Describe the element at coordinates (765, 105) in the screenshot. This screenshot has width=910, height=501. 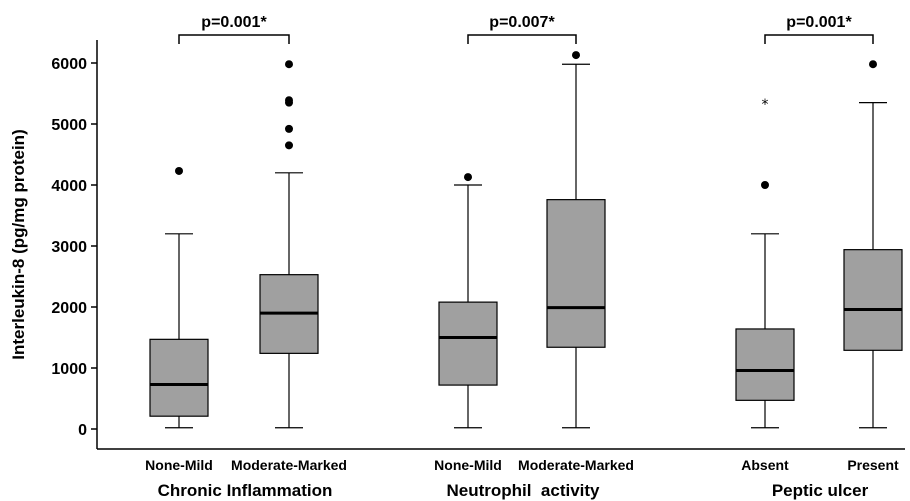
I see `outlier-star: *` at that location.